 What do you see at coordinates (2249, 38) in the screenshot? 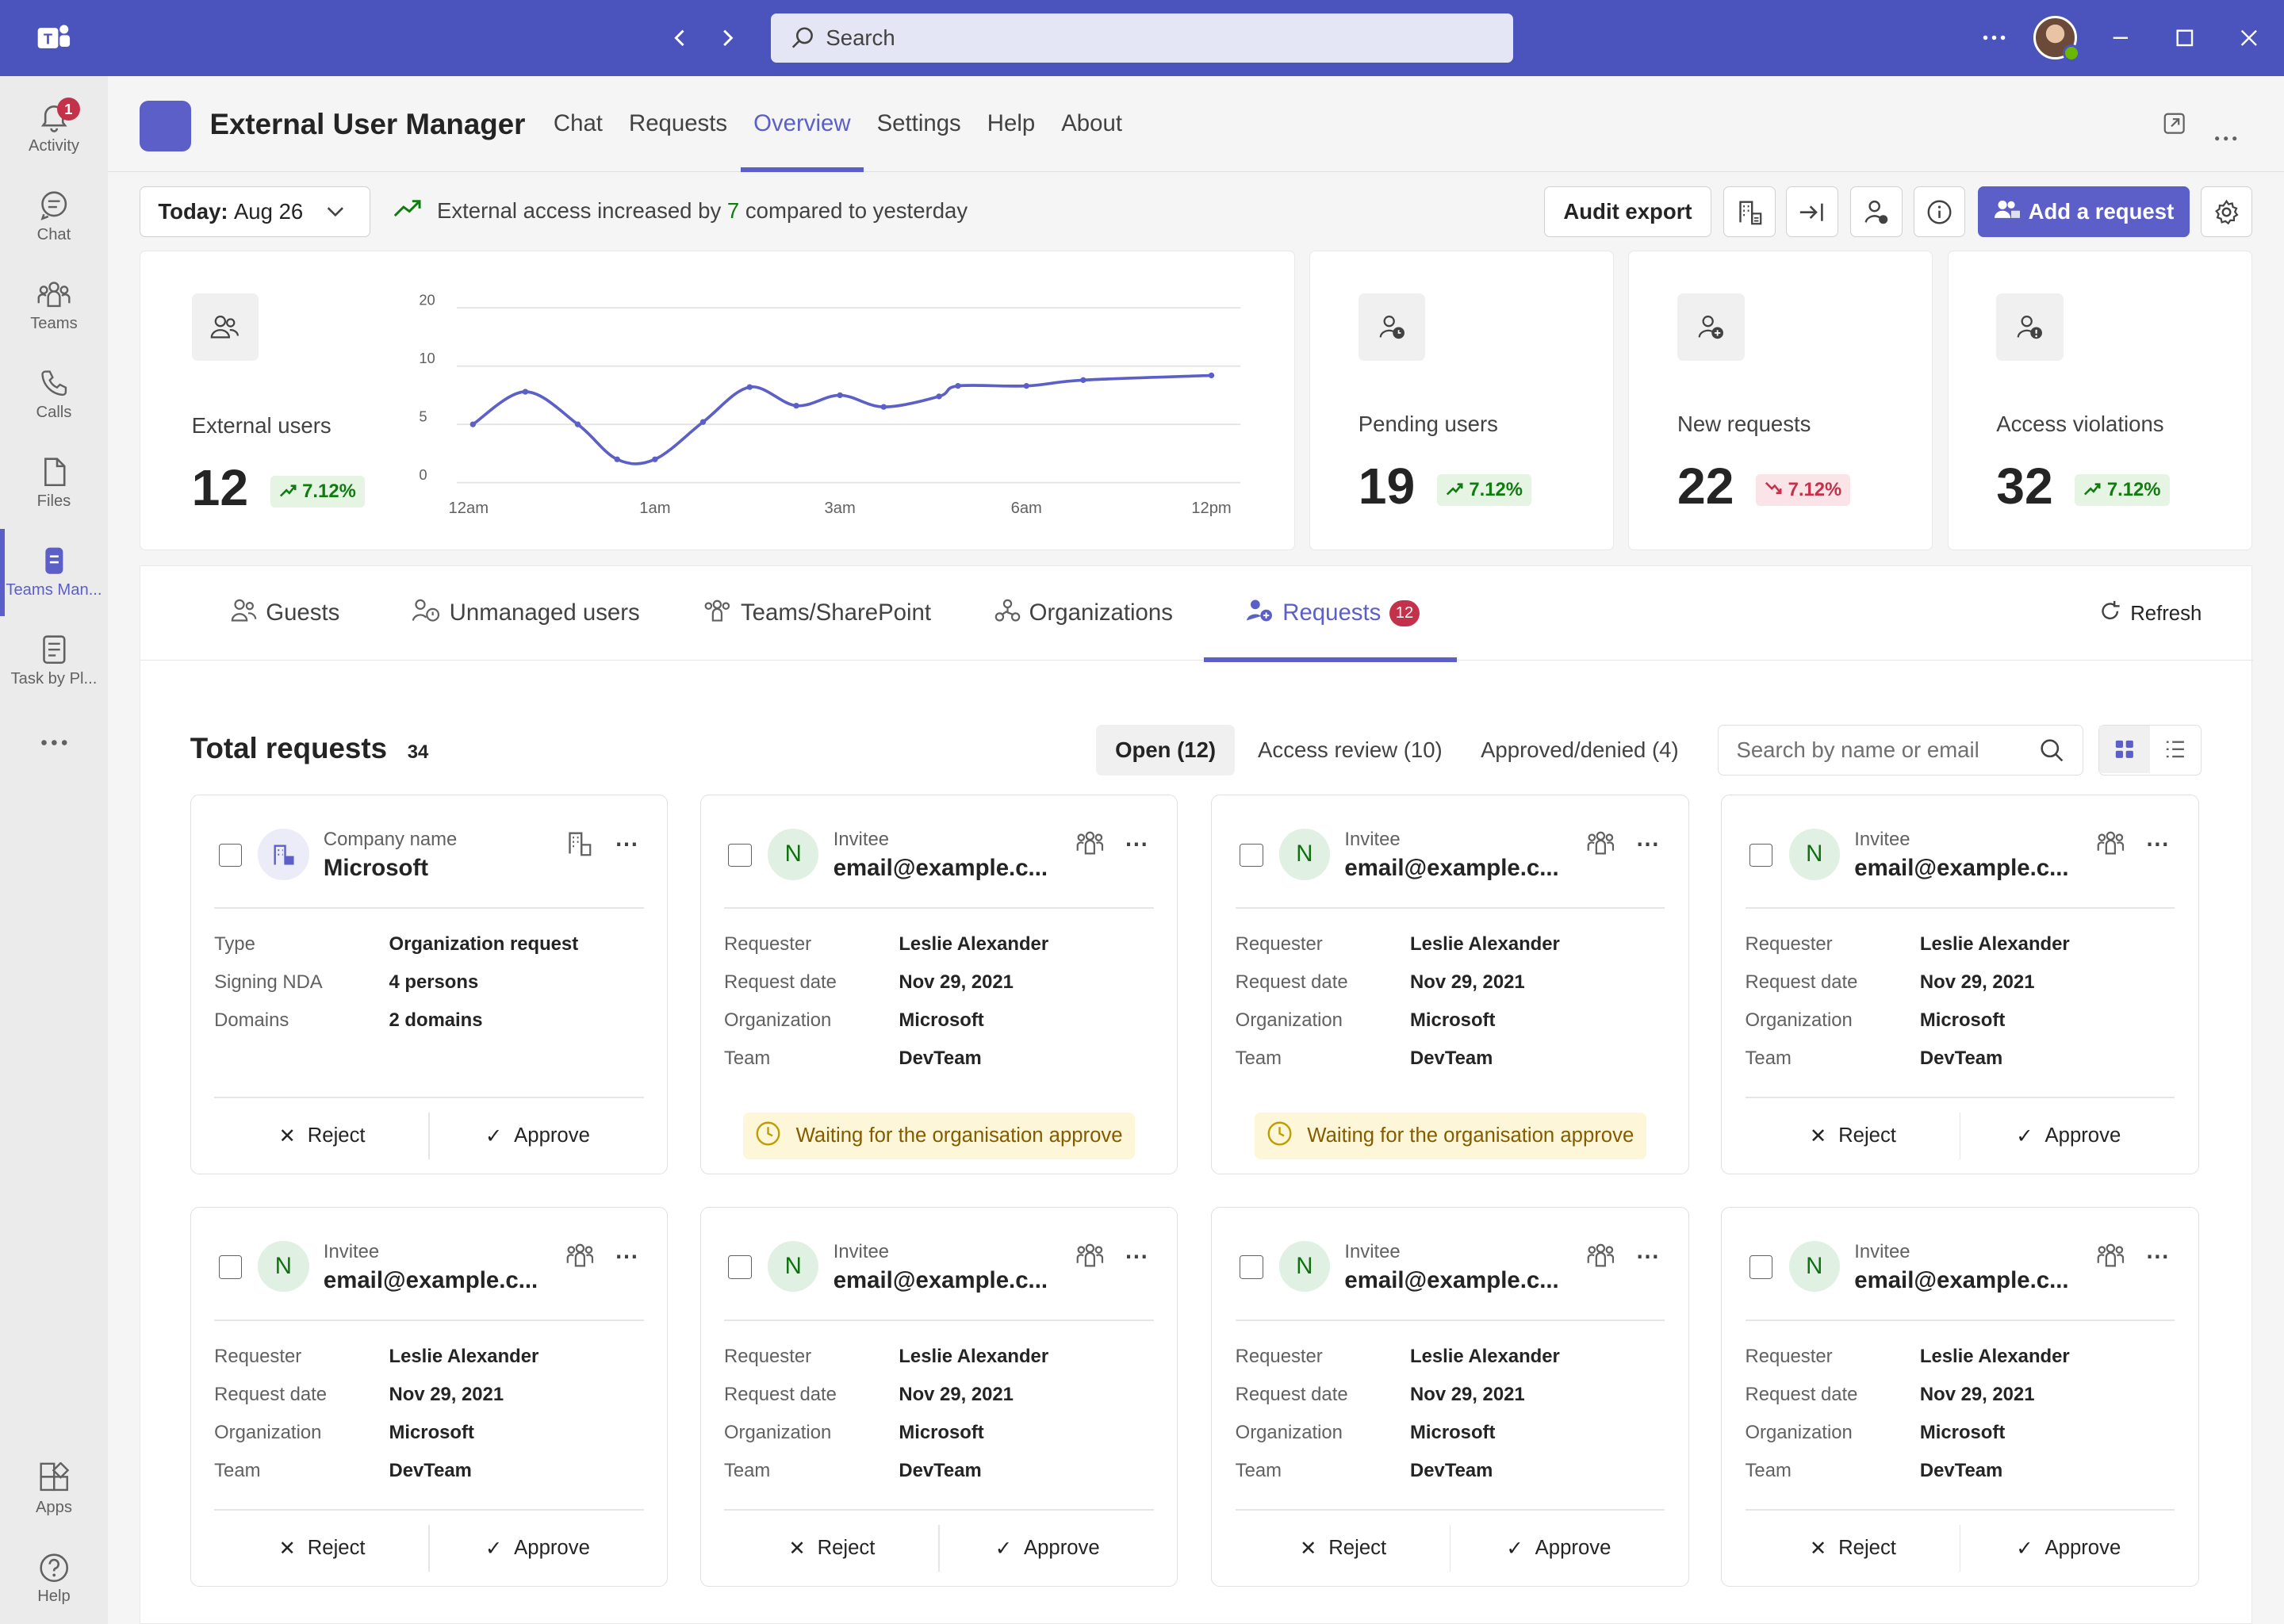
I see `close-window-icon` at bounding box center [2249, 38].